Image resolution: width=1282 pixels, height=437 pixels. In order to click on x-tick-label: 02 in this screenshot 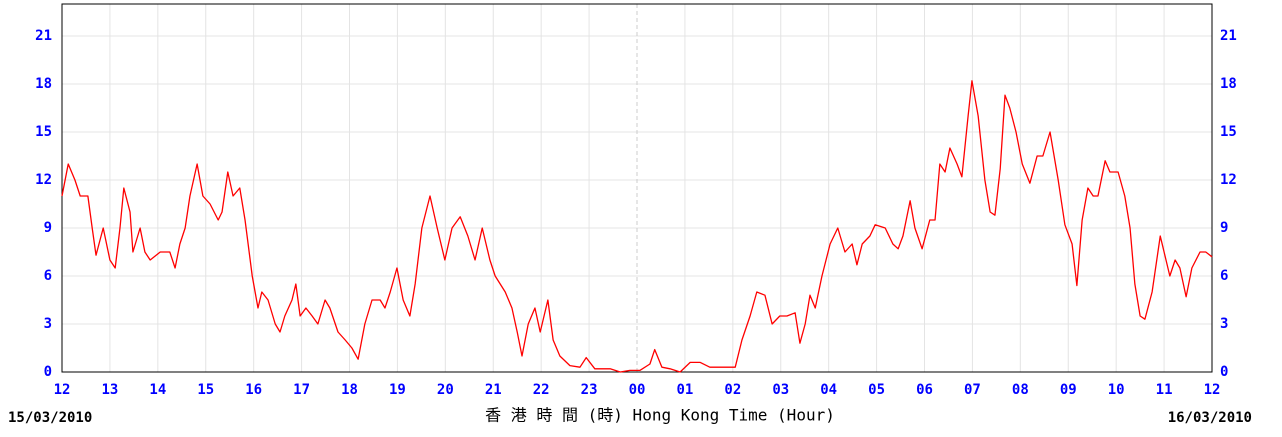, I will do `click(732, 390)`.